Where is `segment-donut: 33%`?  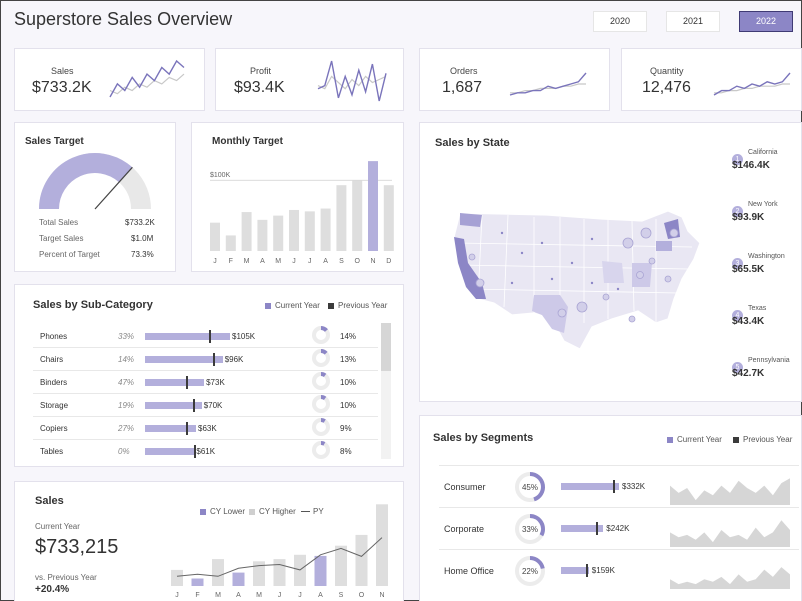
segment-donut: 33% is located at coordinates (530, 529).